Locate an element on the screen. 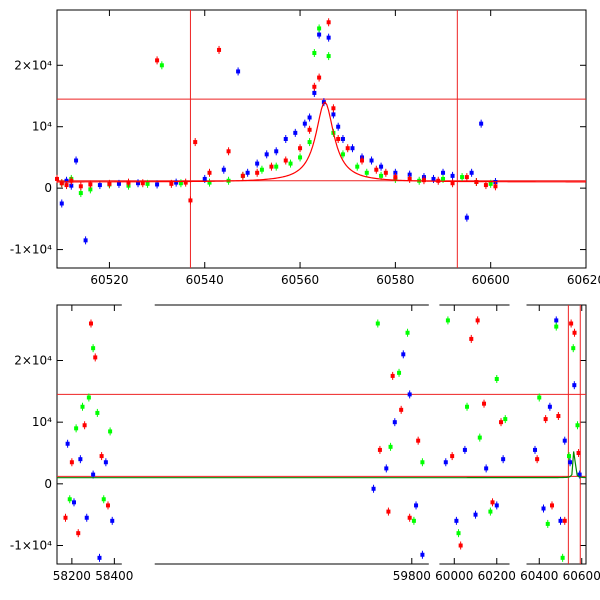 The width and height of the screenshot is (600, 600). y-tick-label: -1×10⁴ is located at coordinates (31, 546).